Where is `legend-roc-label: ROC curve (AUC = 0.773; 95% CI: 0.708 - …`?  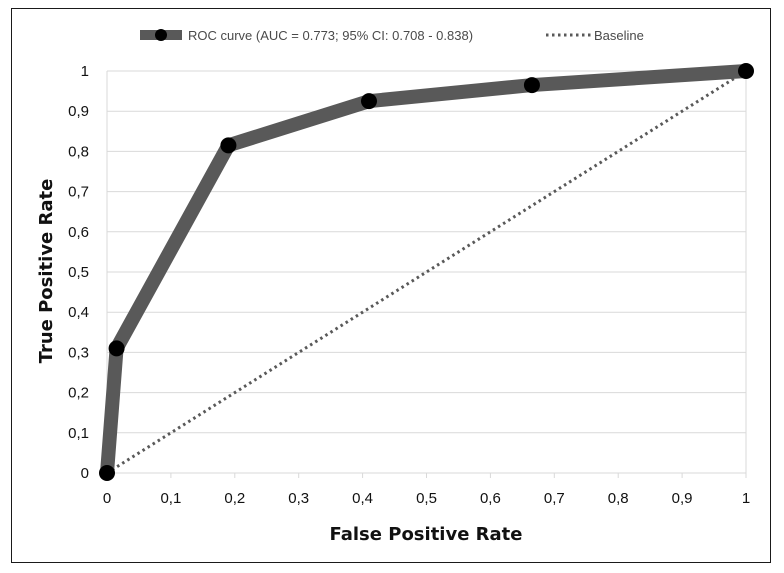
legend-roc-label: ROC curve (AUC = 0.773; 95% CI: 0.708 - … is located at coordinates (330, 35).